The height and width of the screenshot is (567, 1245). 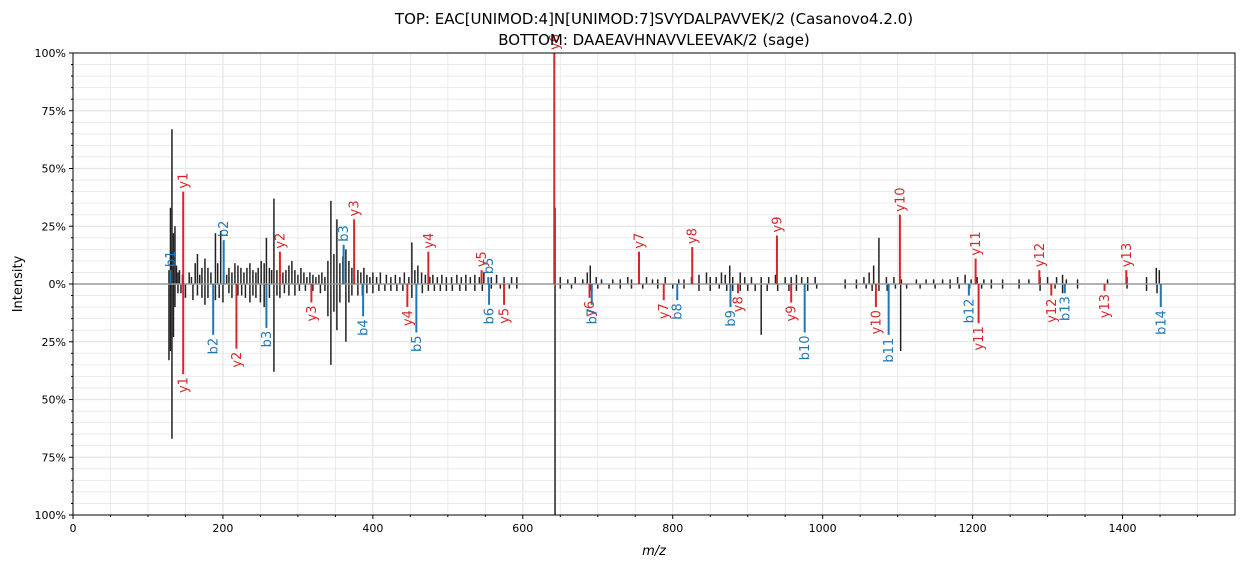 I want to click on ion-label-bottom-b8: b8, so click(x=678, y=311).